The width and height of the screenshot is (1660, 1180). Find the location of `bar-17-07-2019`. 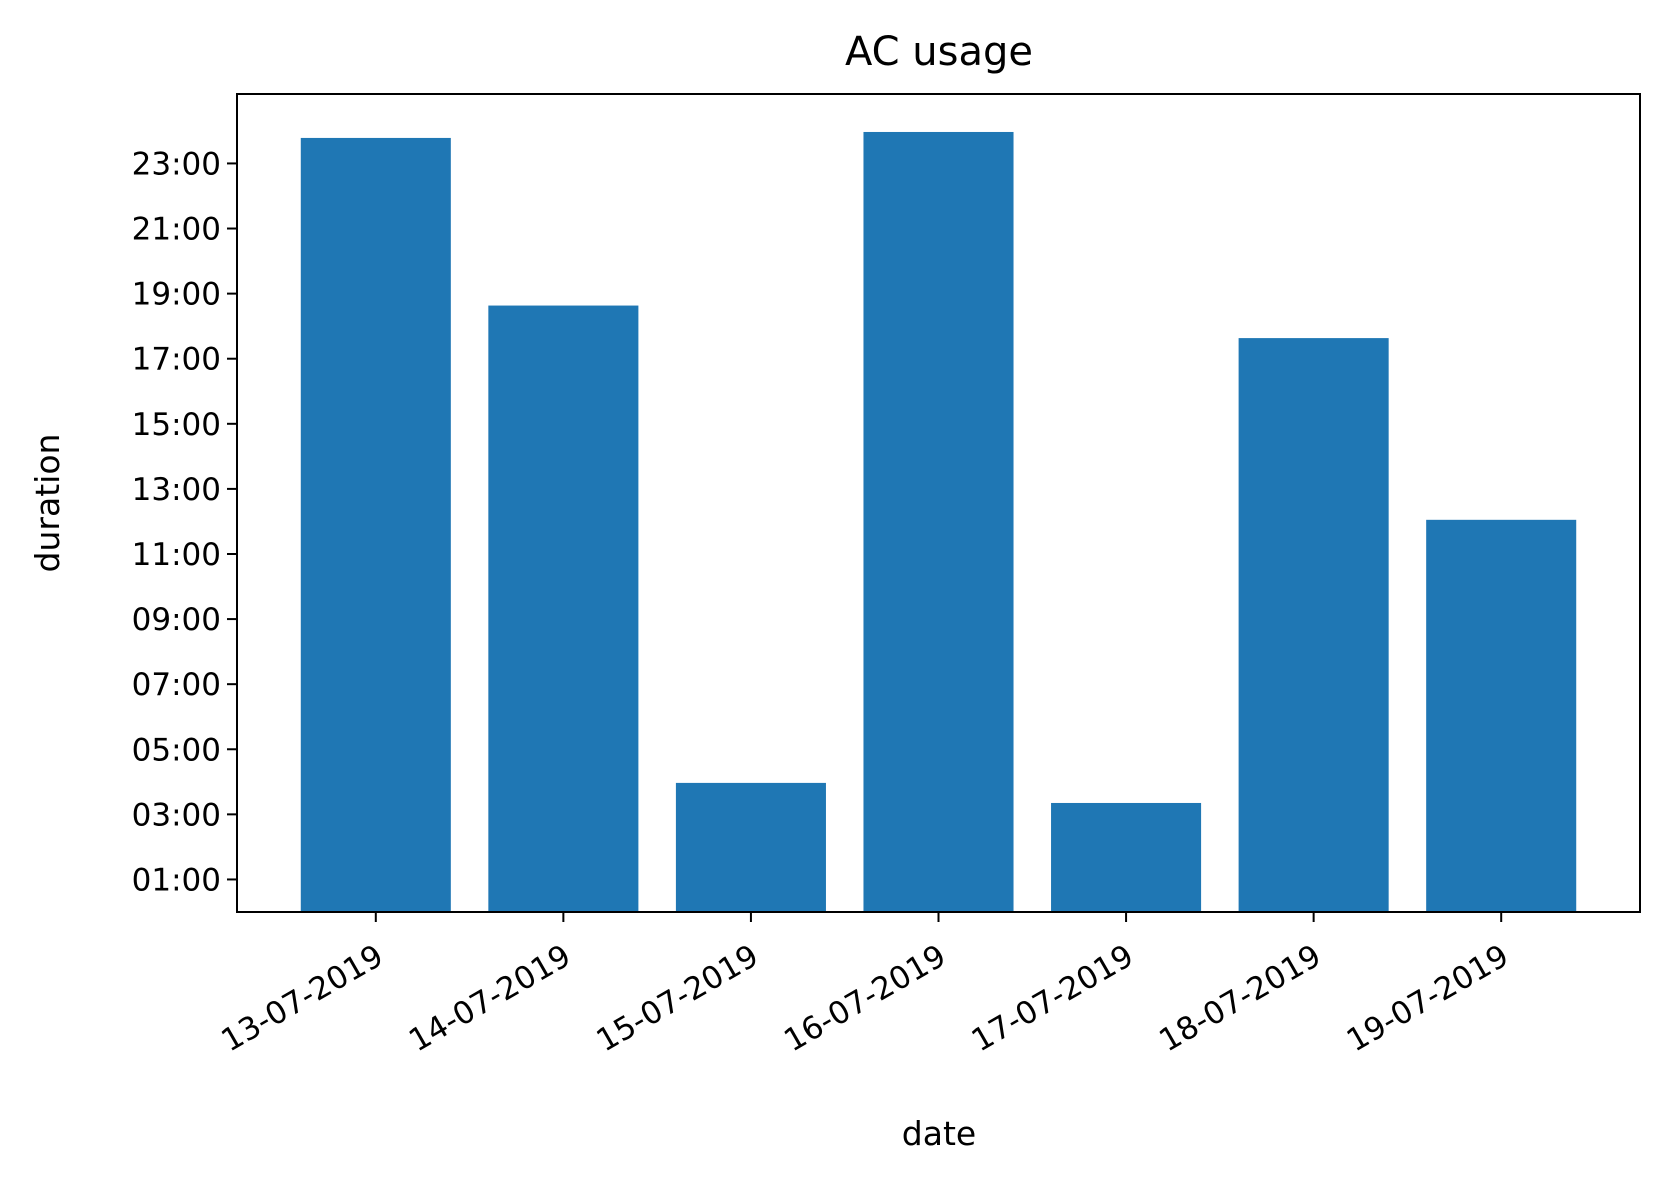

bar-17-07-2019 is located at coordinates (1126, 857).